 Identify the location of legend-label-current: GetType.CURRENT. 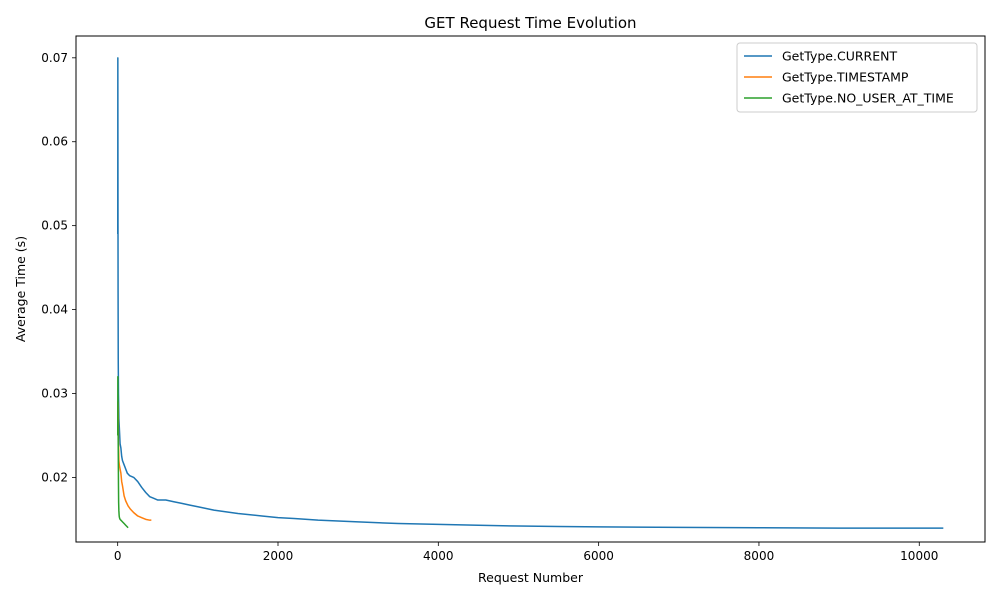
(839, 56).